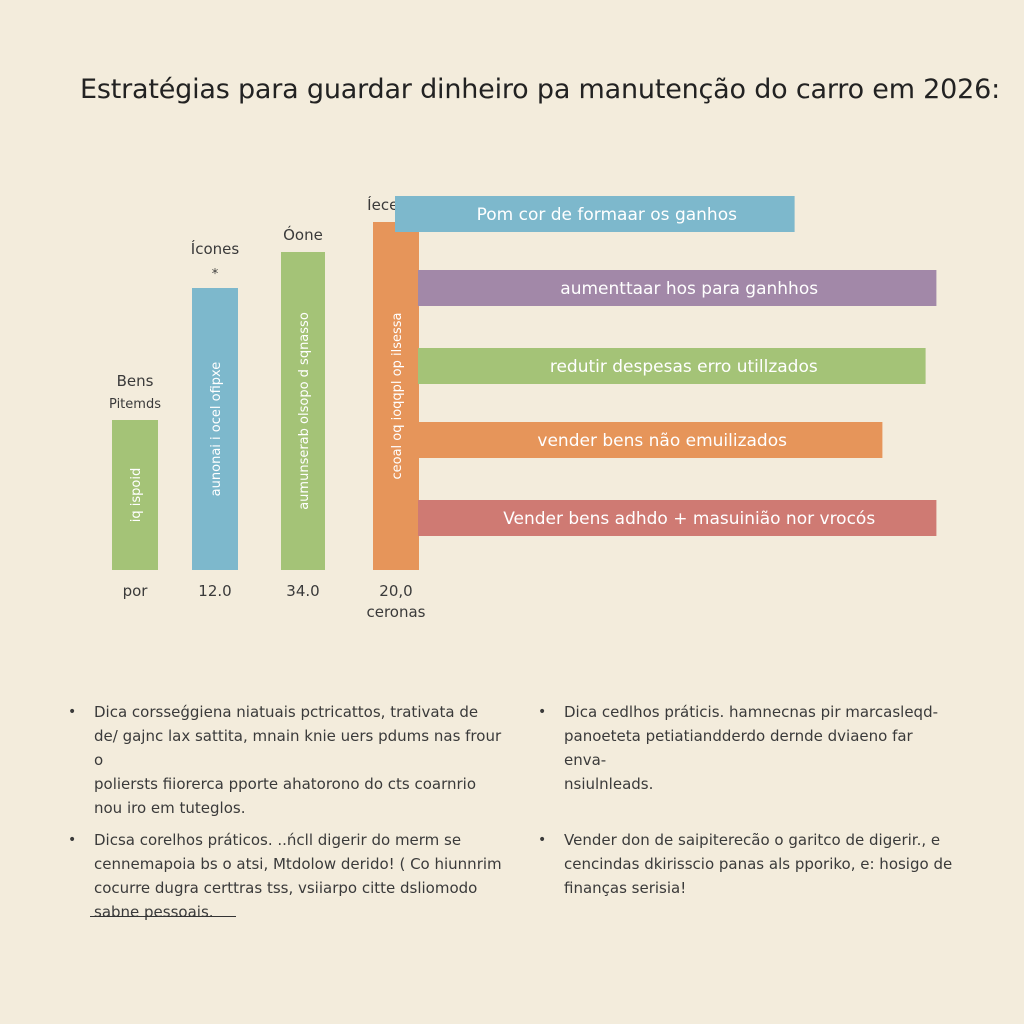 Image resolution: width=1024 pixels, height=1024 pixels. I want to click on vertical-bar-text: ceoal oq ioqqpl op ilsessa, so click(397, 395).